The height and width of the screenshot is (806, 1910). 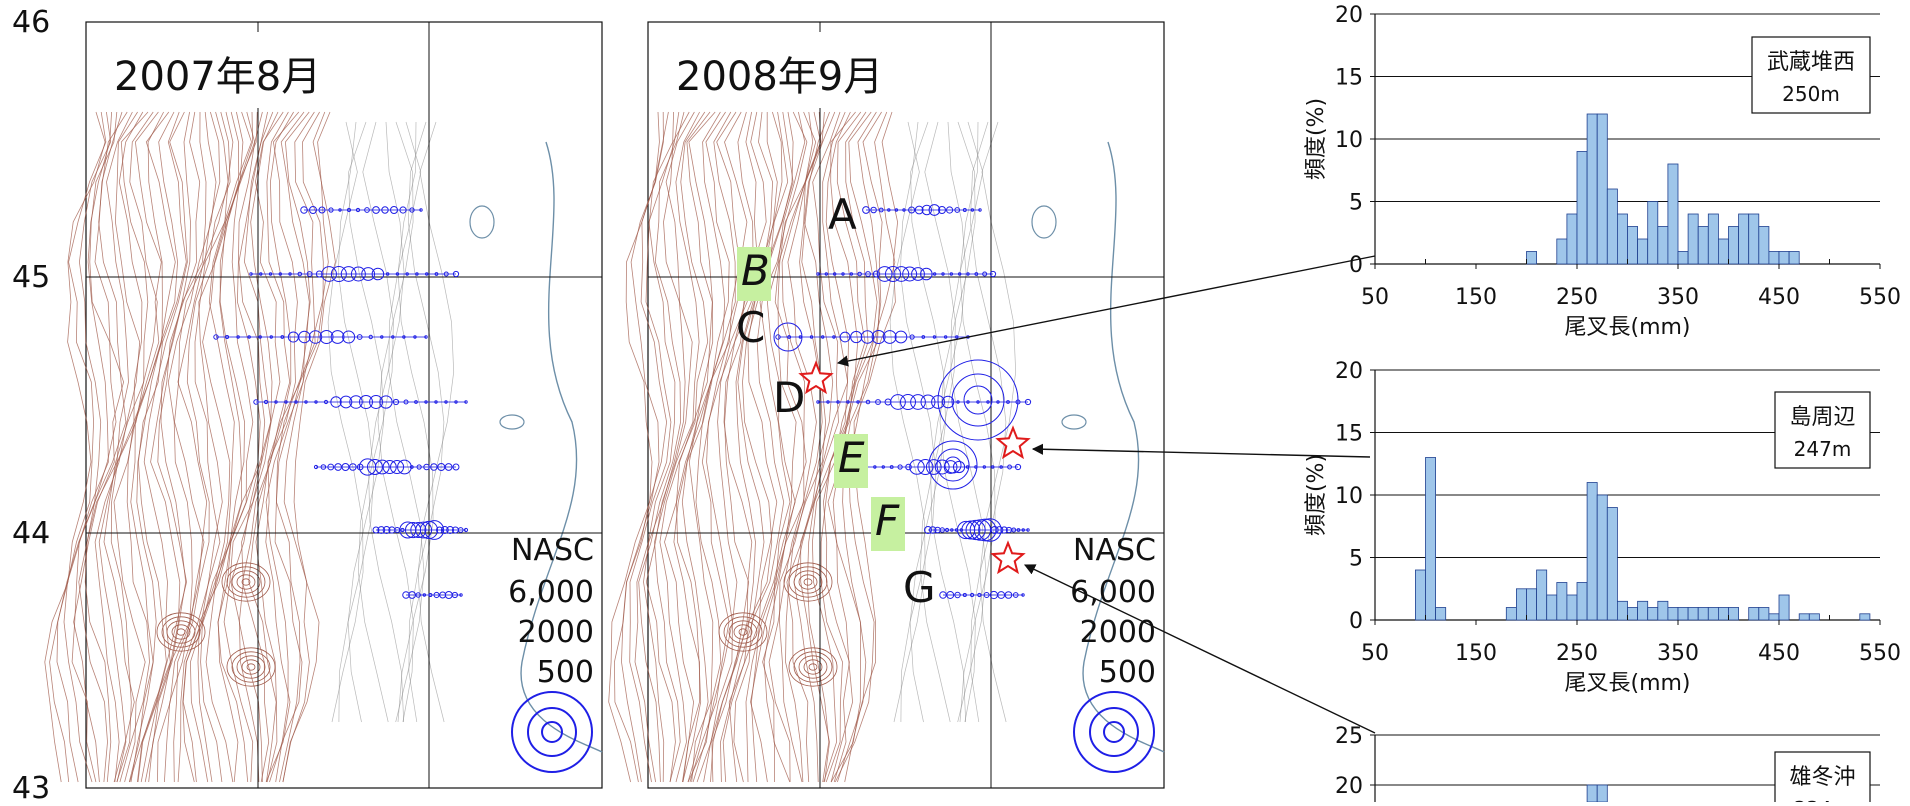 I want to click on x-tick-label: 50, so click(x=1375, y=653).